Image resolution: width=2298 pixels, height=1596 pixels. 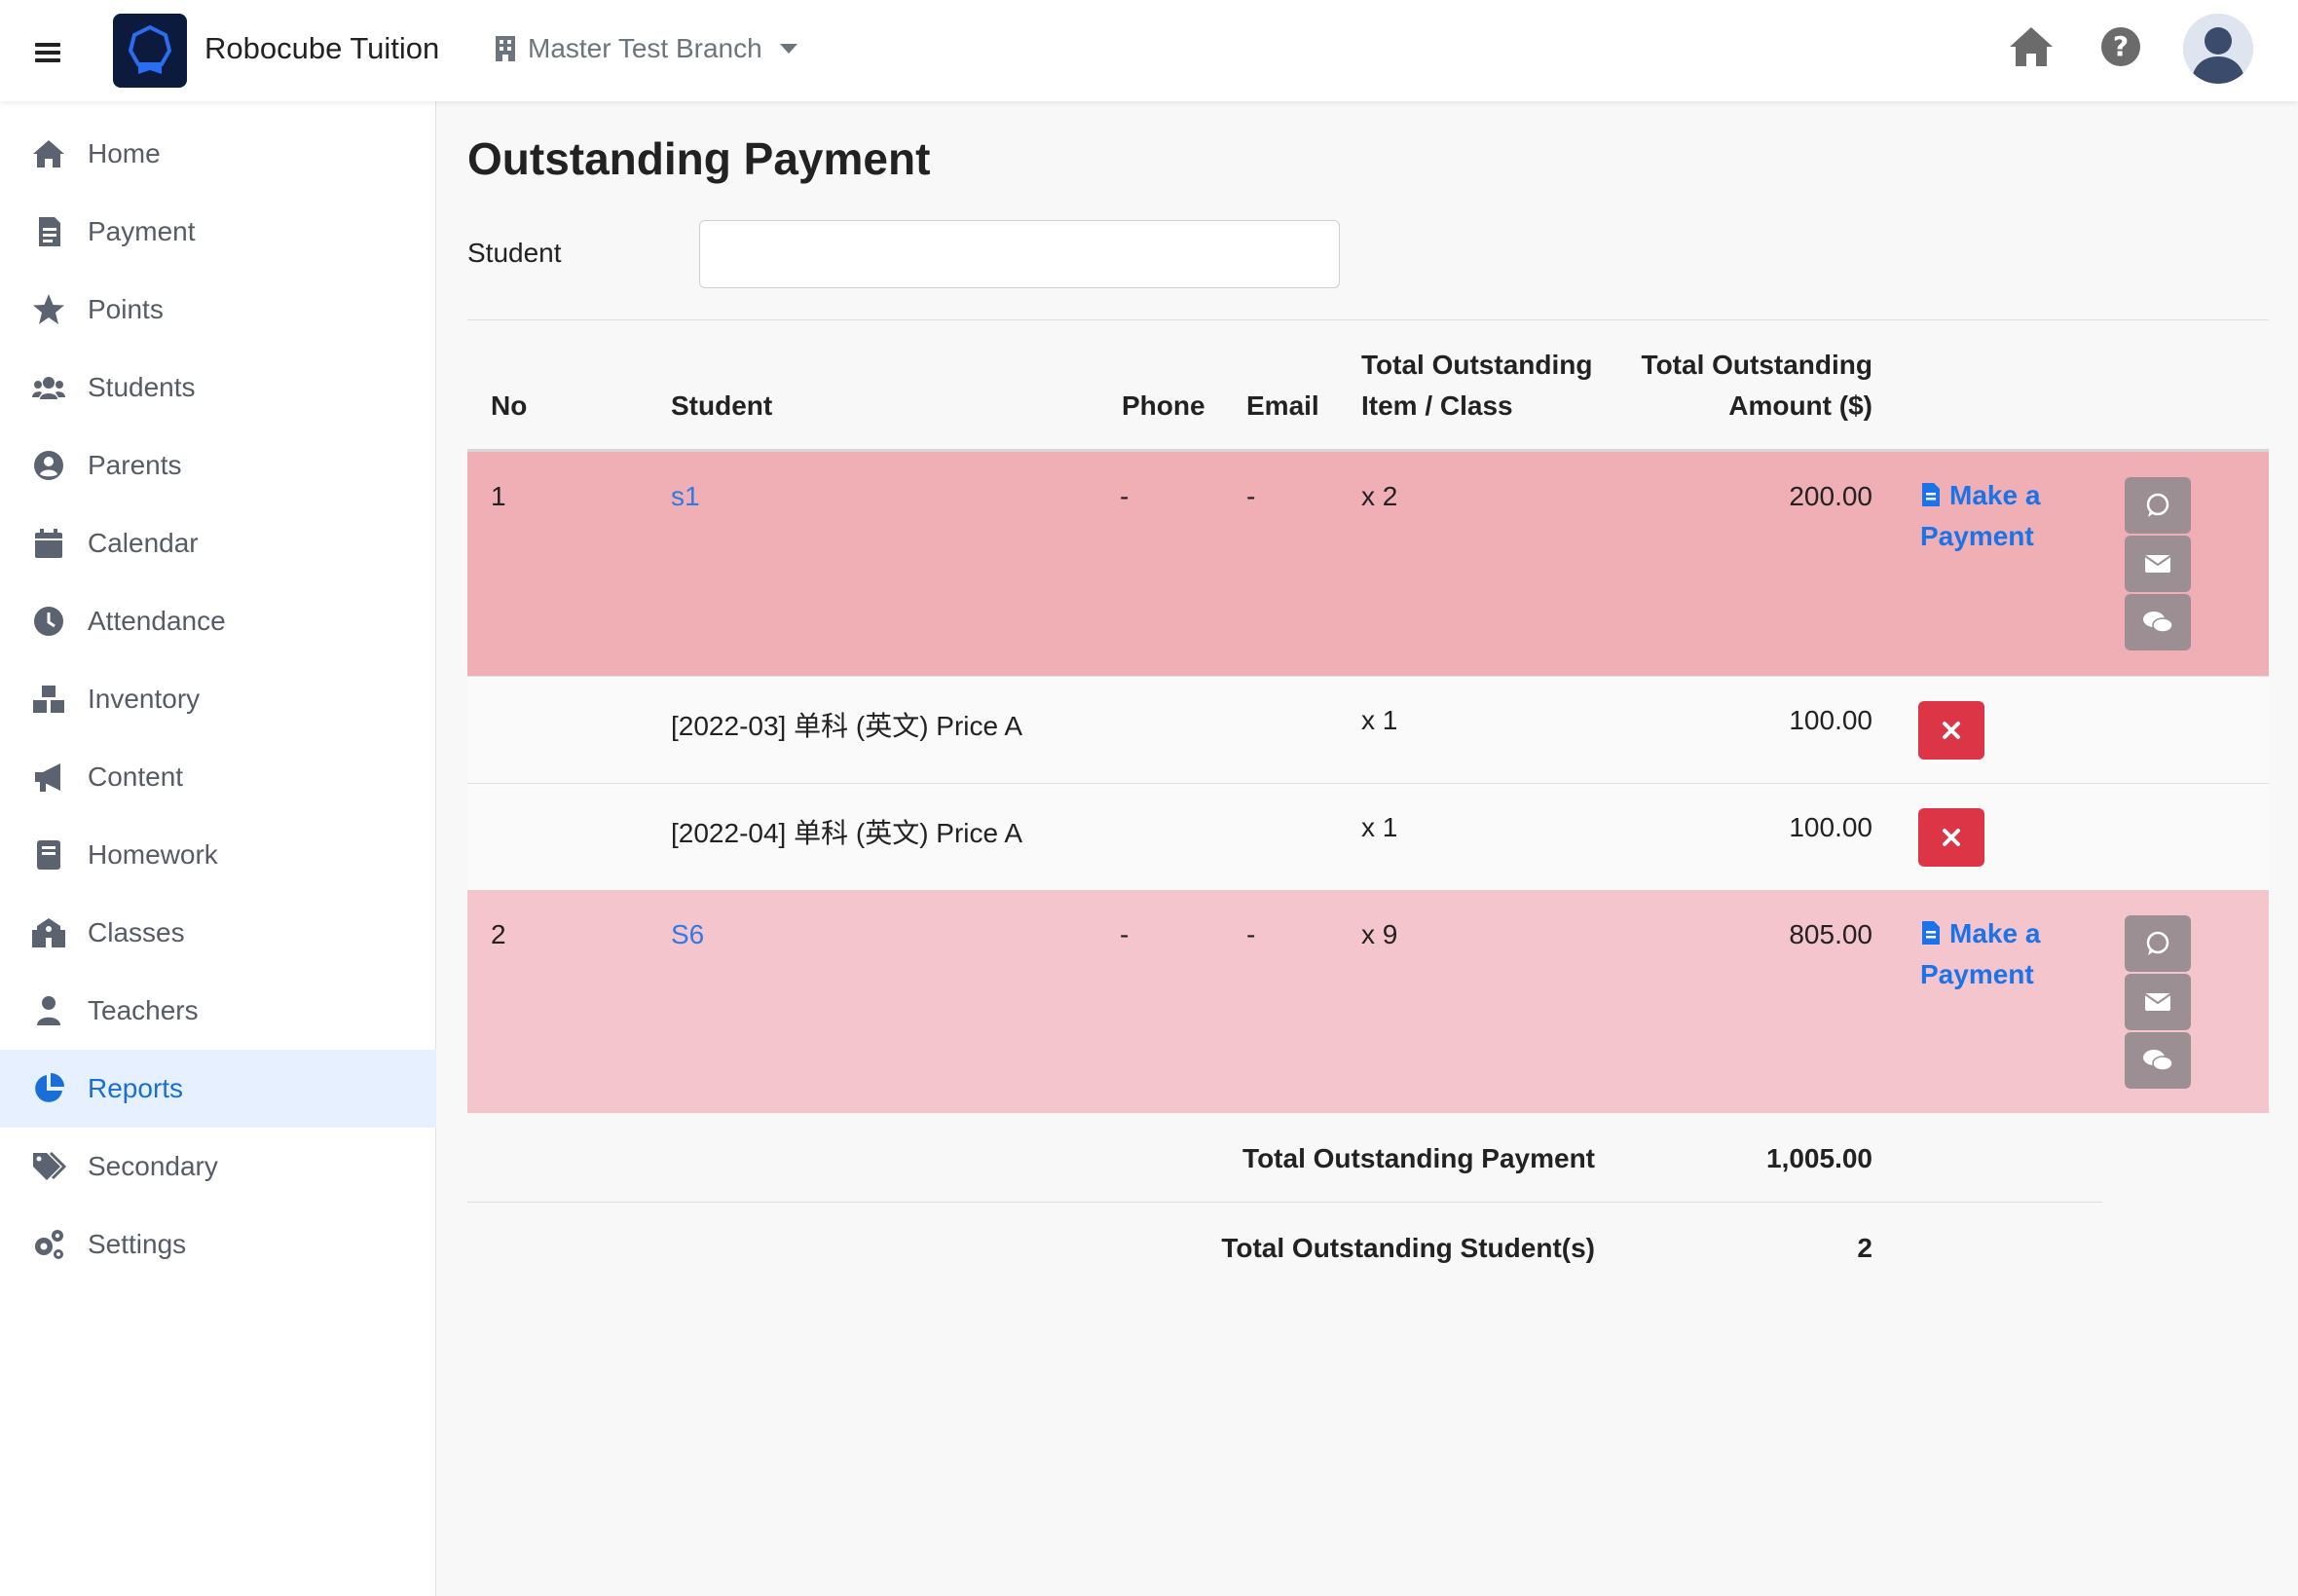 I want to click on col-header-amount-line1: Total Outstanding, so click(x=1757, y=365).